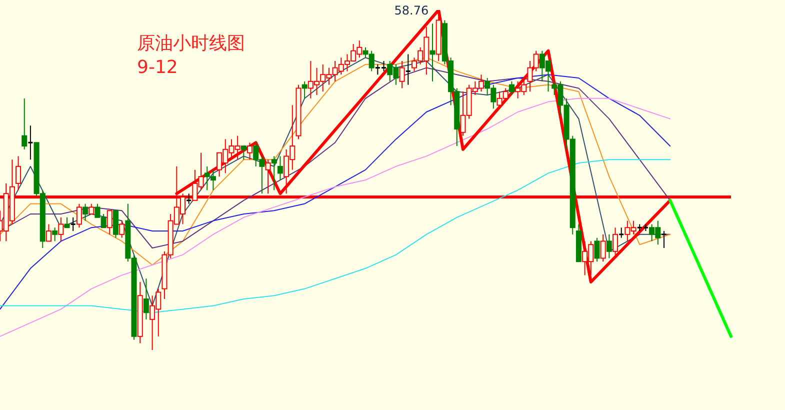 Image resolution: width=785 pixels, height=410 pixels. What do you see at coordinates (191, 44) in the screenshot?
I see `text: 原油小时线图` at bounding box center [191, 44].